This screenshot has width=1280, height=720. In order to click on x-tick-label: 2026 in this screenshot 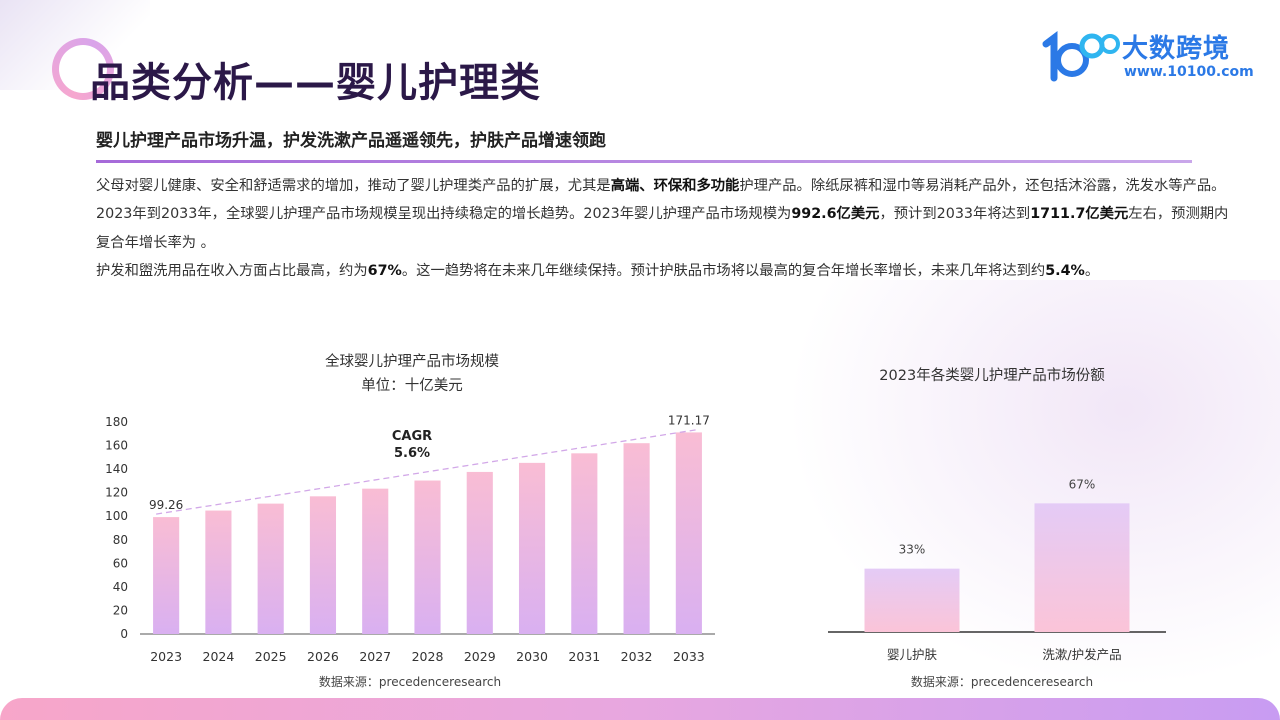, I will do `click(323, 656)`.